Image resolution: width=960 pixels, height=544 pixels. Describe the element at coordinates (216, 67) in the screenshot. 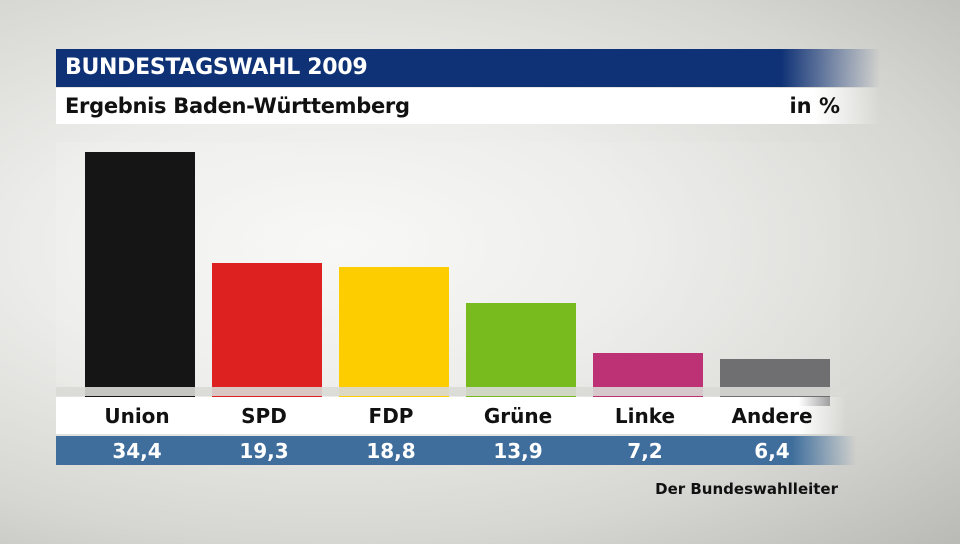

I see `chart-title: BUNDESTAGSWAHL 2009` at that location.